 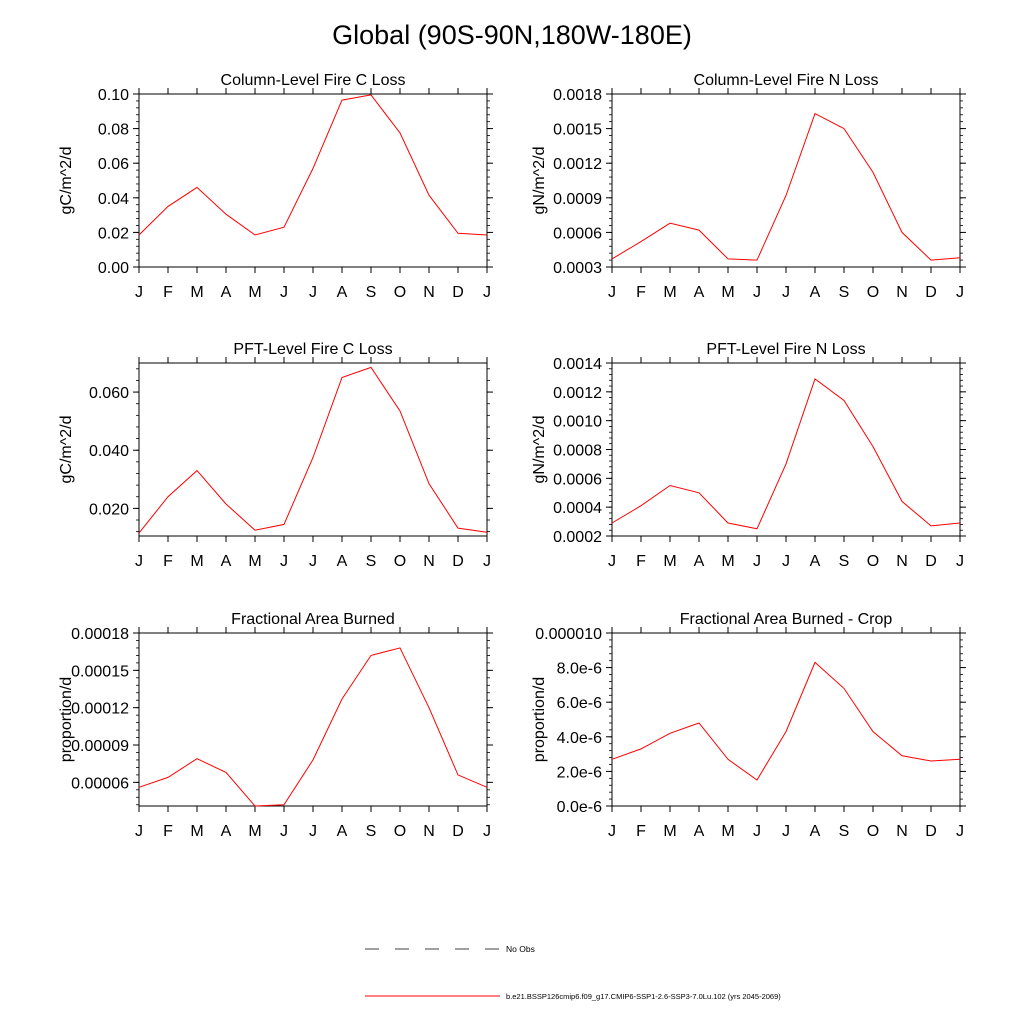 What do you see at coordinates (113, 164) in the screenshot?
I see `y-tick-label: 0.06` at bounding box center [113, 164].